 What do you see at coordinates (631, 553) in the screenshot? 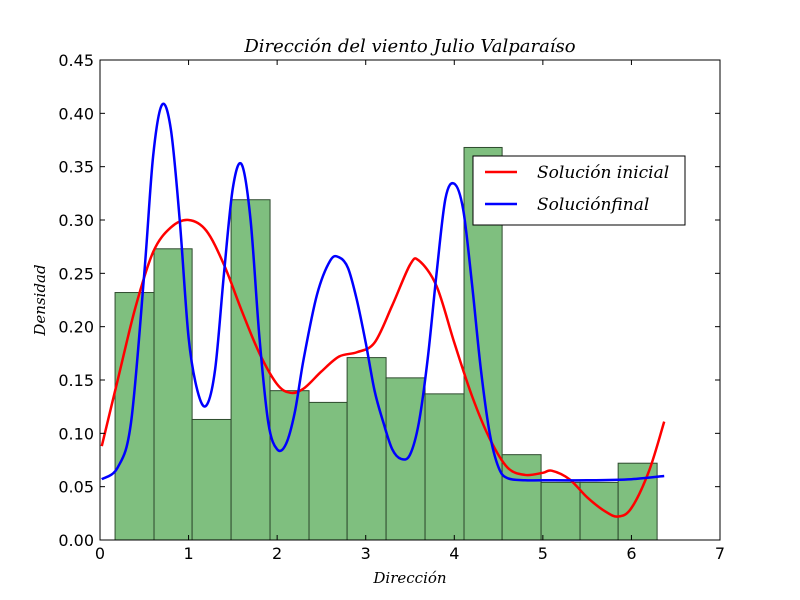
I see `x-tick-label: 6` at bounding box center [631, 553].